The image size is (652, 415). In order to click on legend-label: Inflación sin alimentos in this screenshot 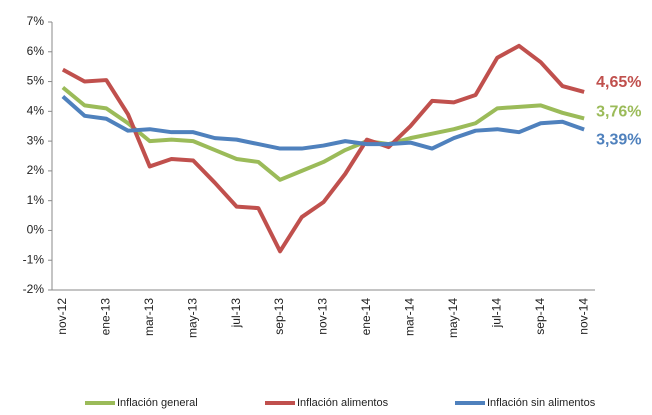, I will do `click(541, 403)`.